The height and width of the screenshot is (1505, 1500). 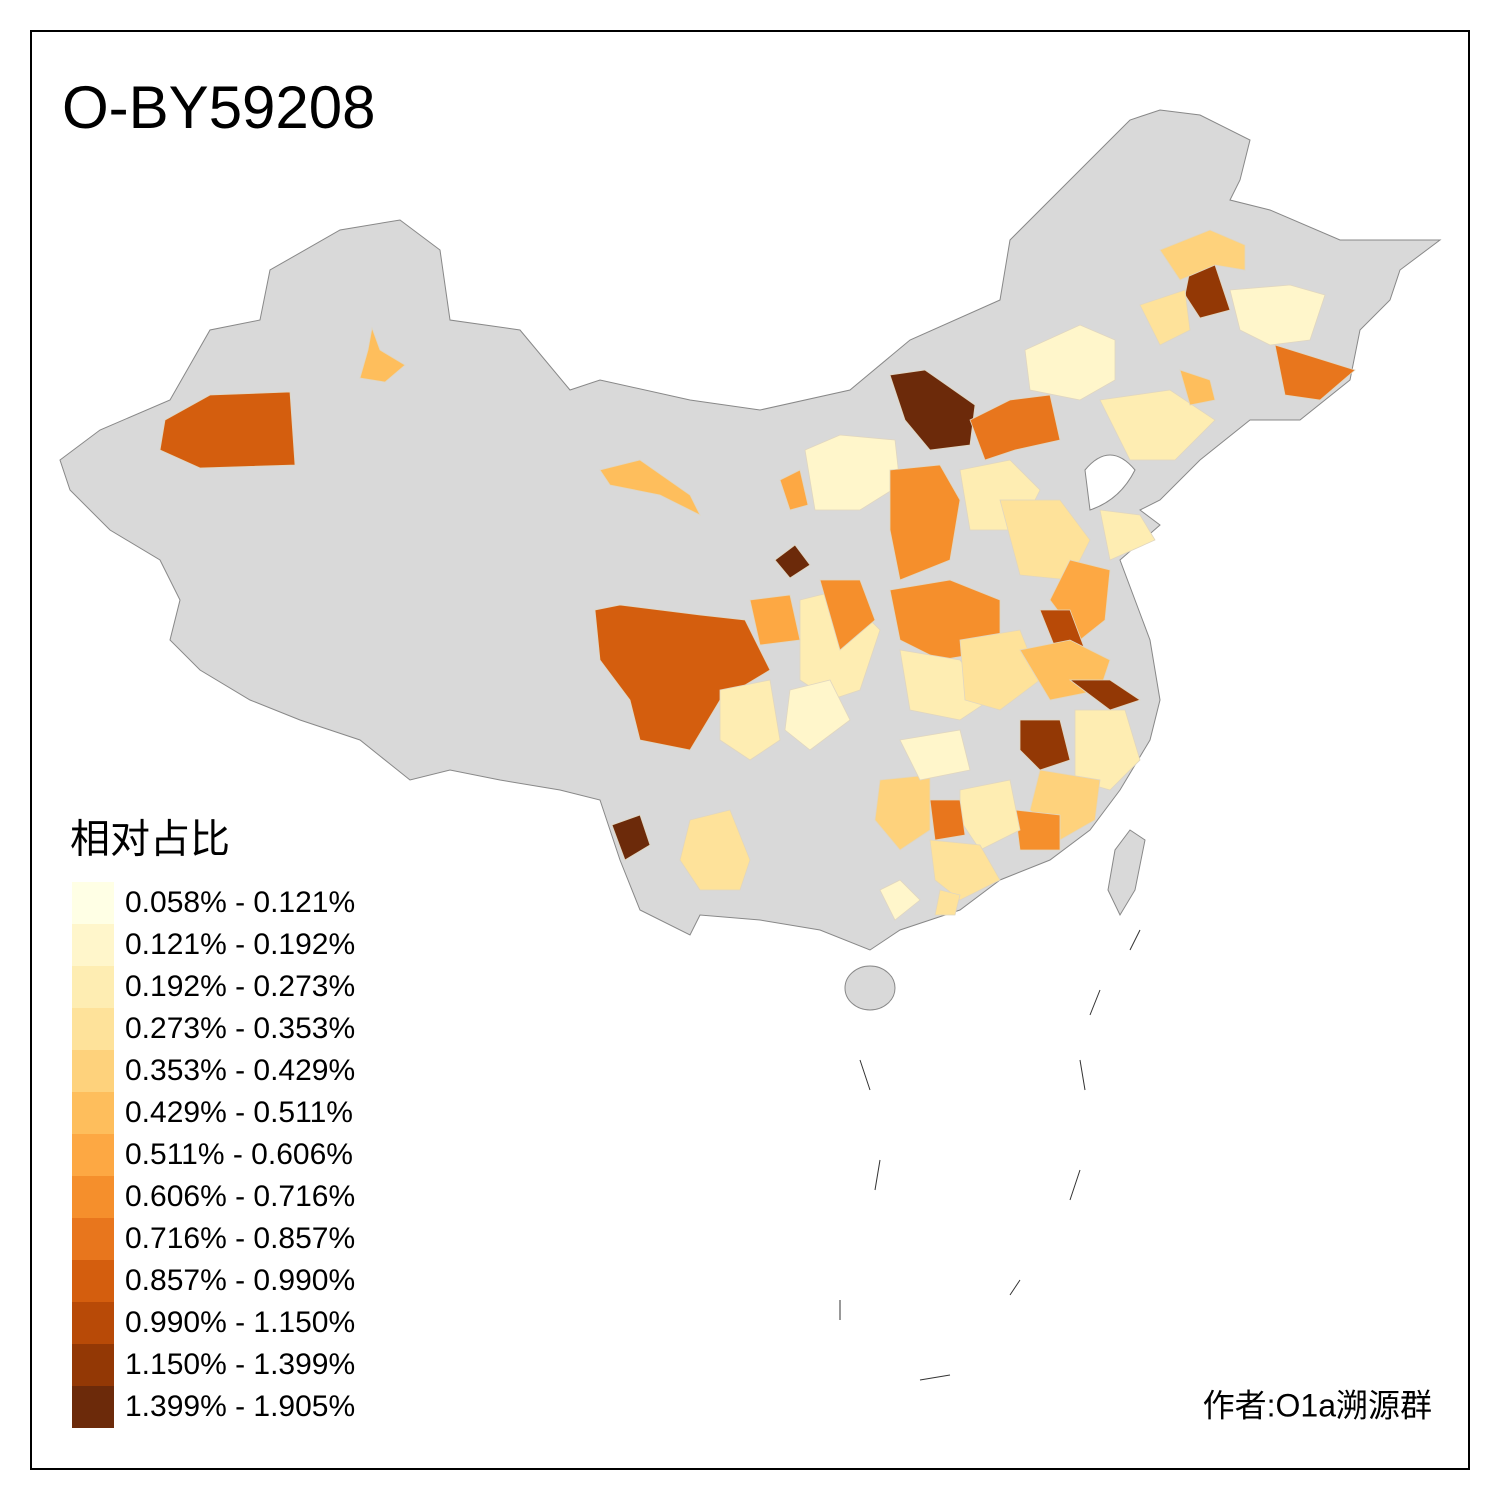 What do you see at coordinates (240, 1280) in the screenshot?
I see `legend-label: 0.857% - 0.990%` at bounding box center [240, 1280].